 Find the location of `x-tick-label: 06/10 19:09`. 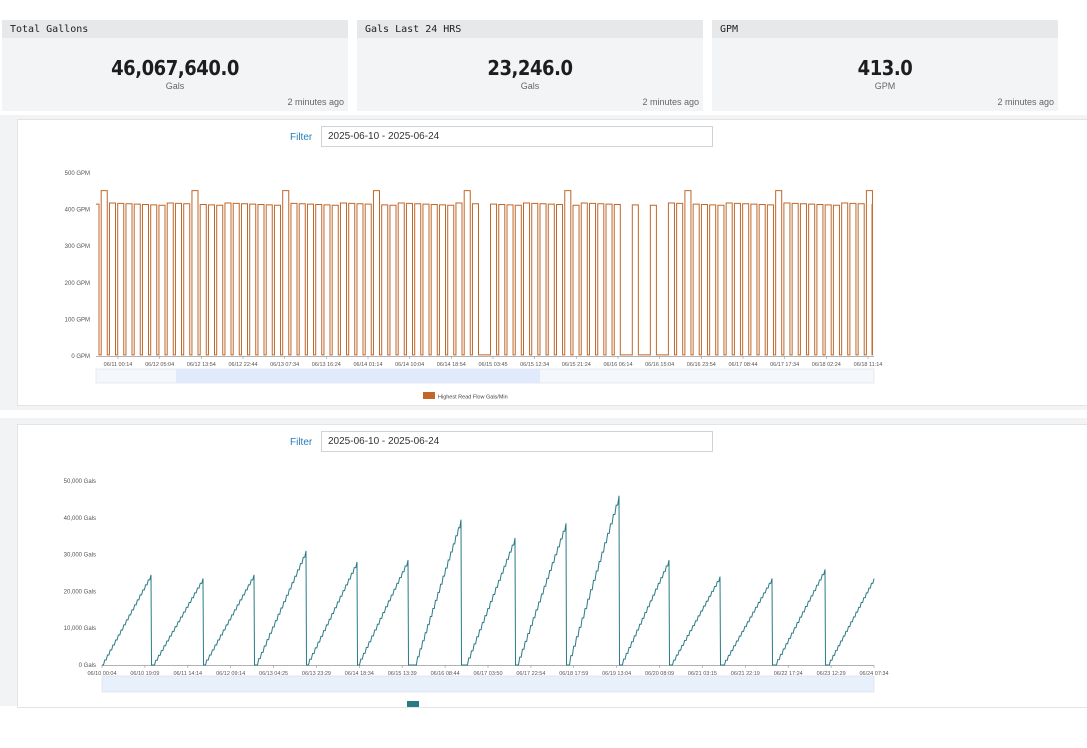

x-tick-label: 06/10 19:09 is located at coordinates (144, 674).